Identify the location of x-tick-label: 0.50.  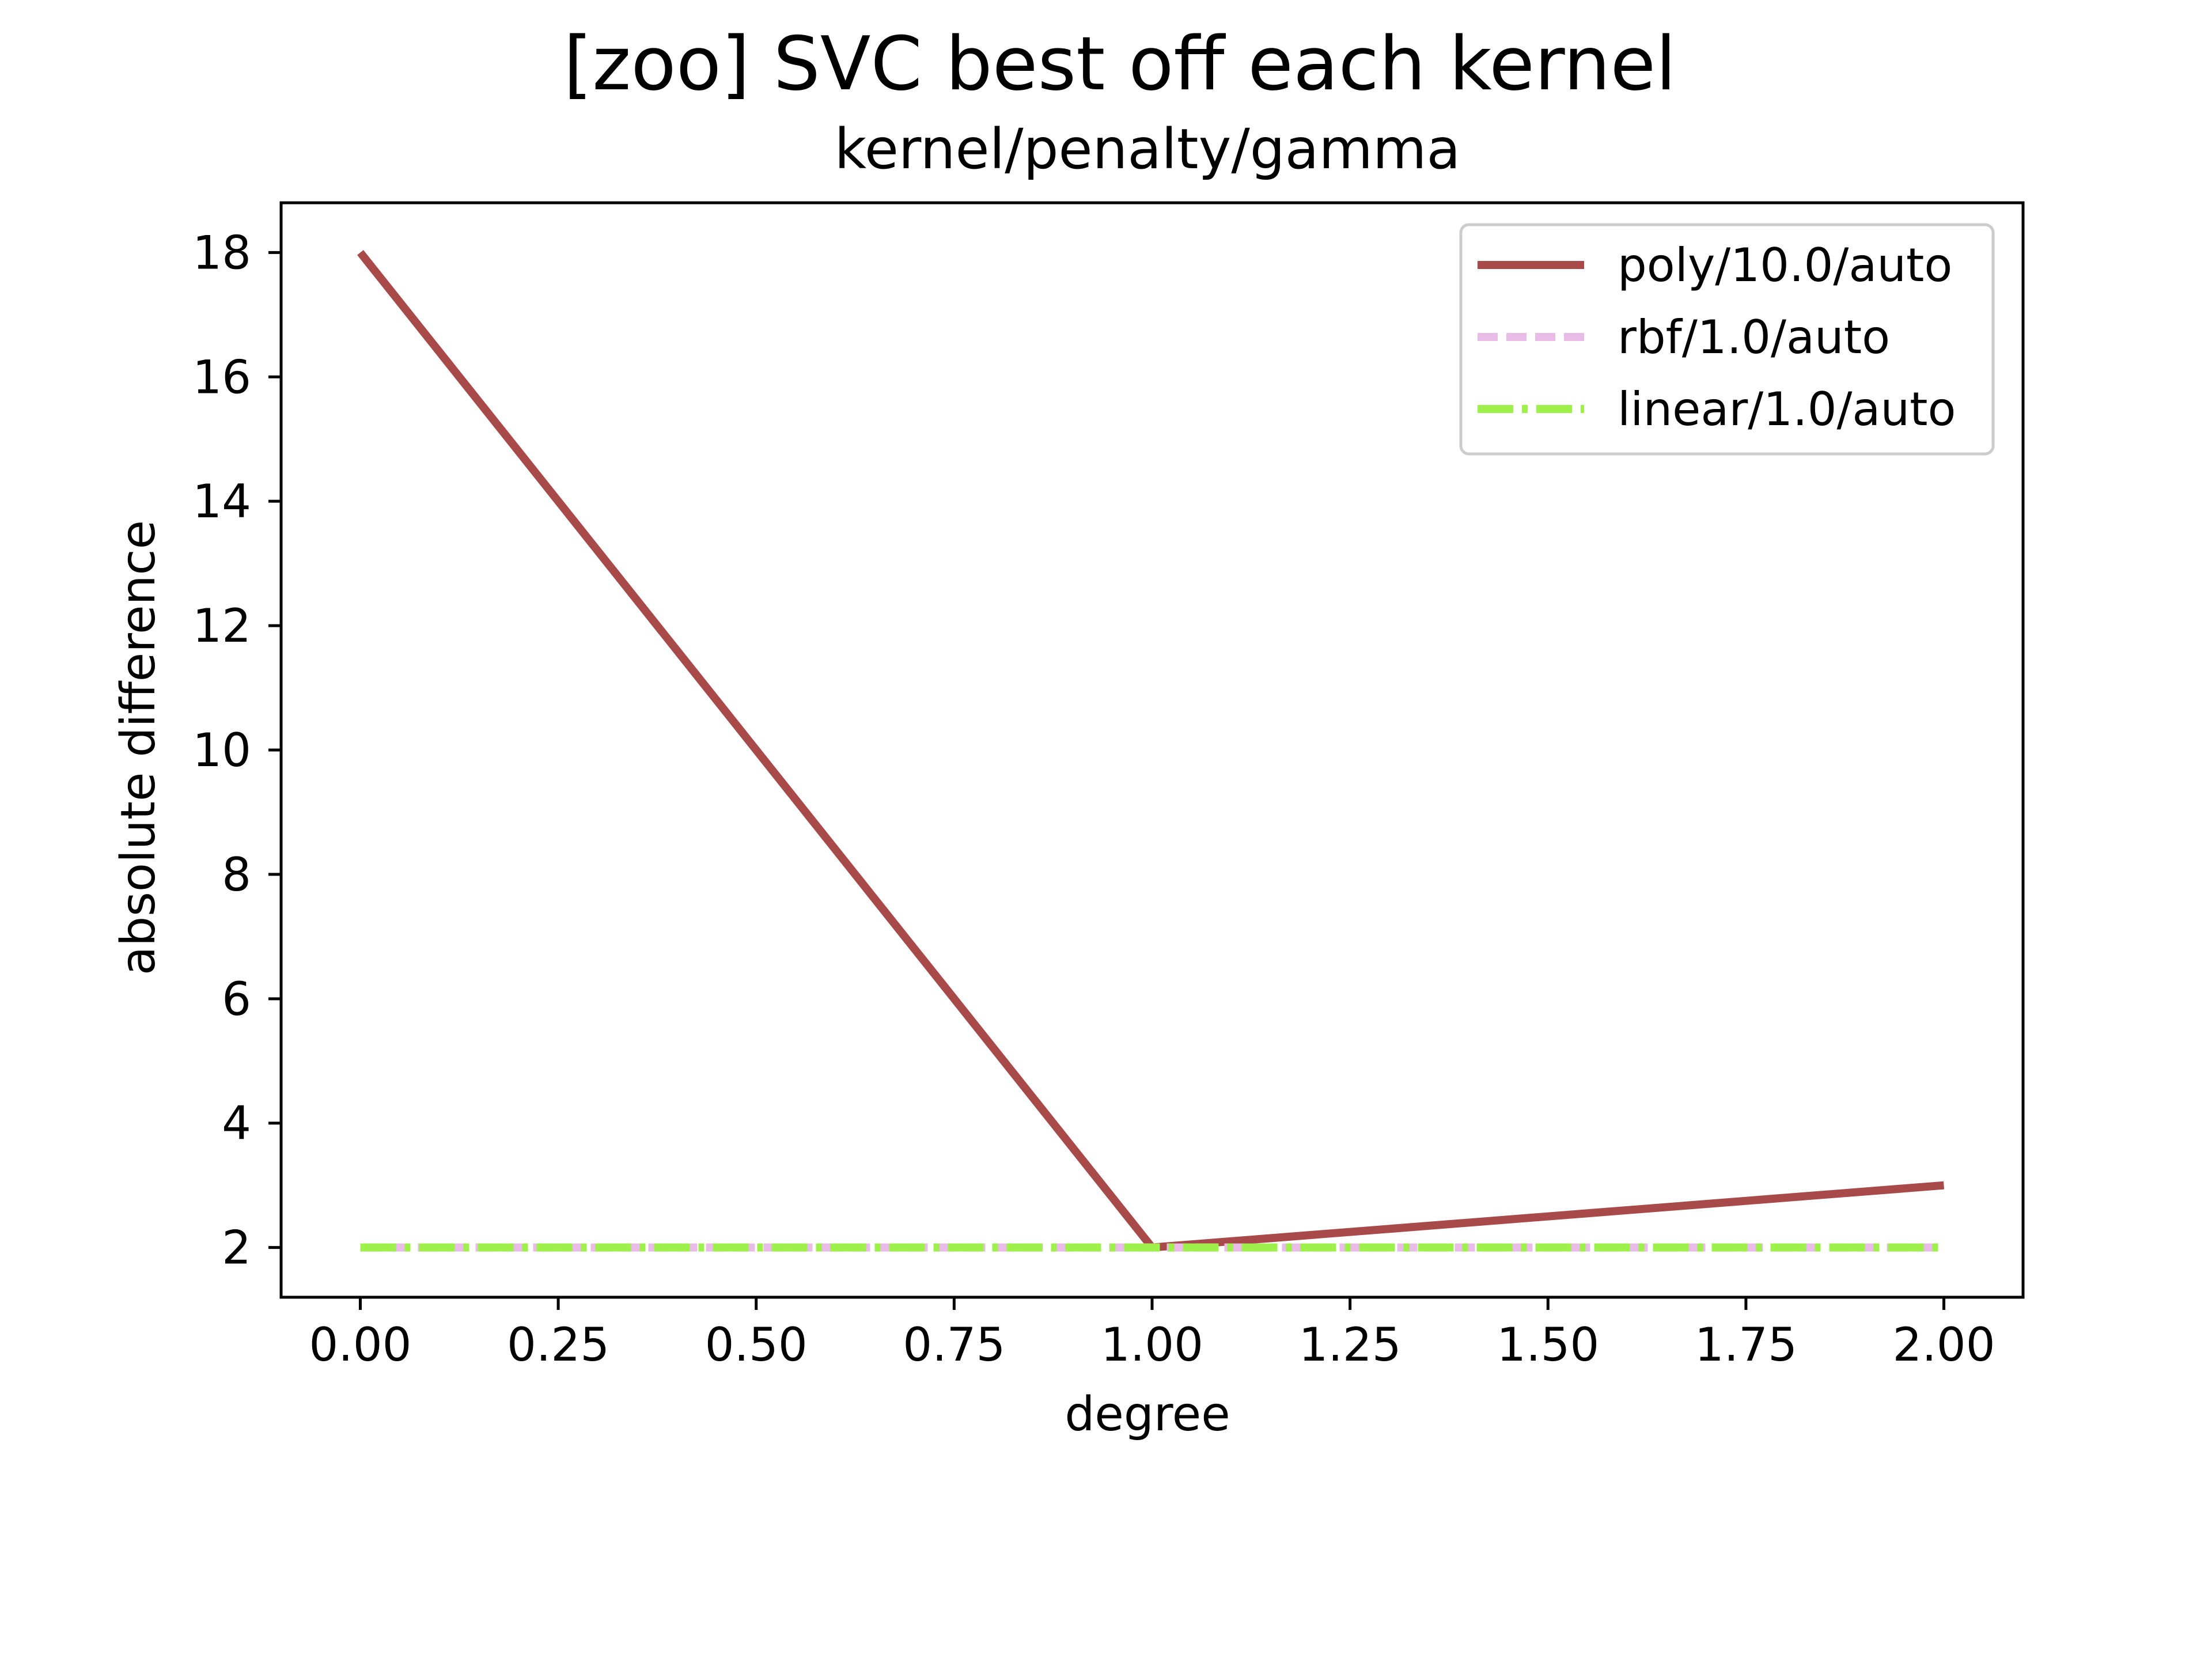
(756, 1345).